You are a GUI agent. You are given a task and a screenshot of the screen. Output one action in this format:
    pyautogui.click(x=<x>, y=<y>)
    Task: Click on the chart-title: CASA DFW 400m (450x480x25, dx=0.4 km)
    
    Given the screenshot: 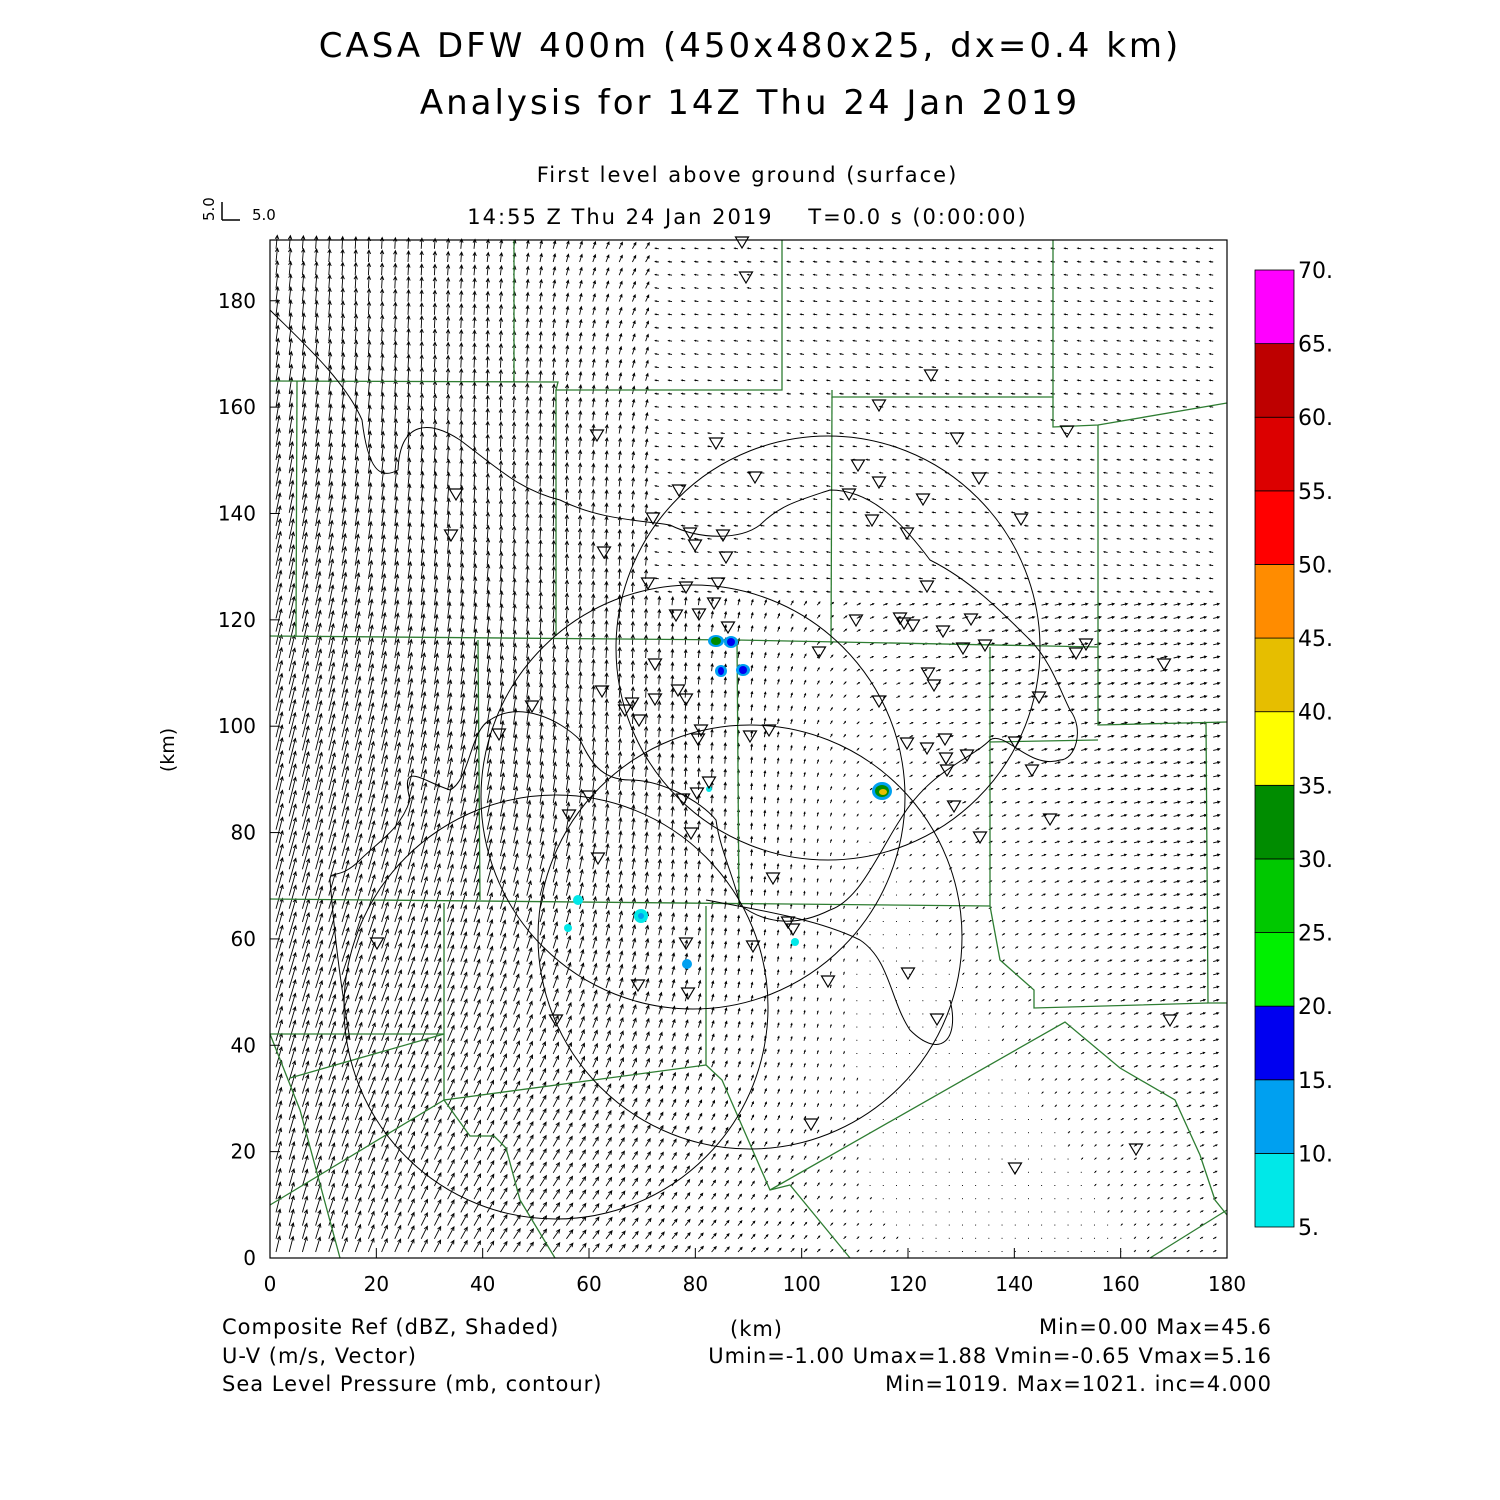 What is the action you would take?
    pyautogui.click(x=750, y=46)
    